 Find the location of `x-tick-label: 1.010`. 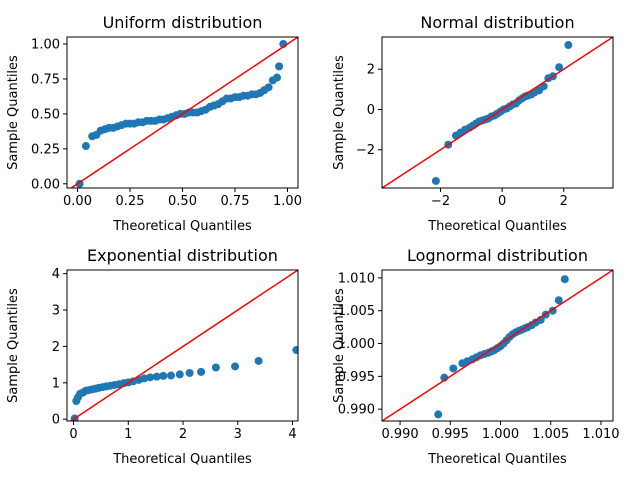

x-tick-label: 1.010 is located at coordinates (600, 434).